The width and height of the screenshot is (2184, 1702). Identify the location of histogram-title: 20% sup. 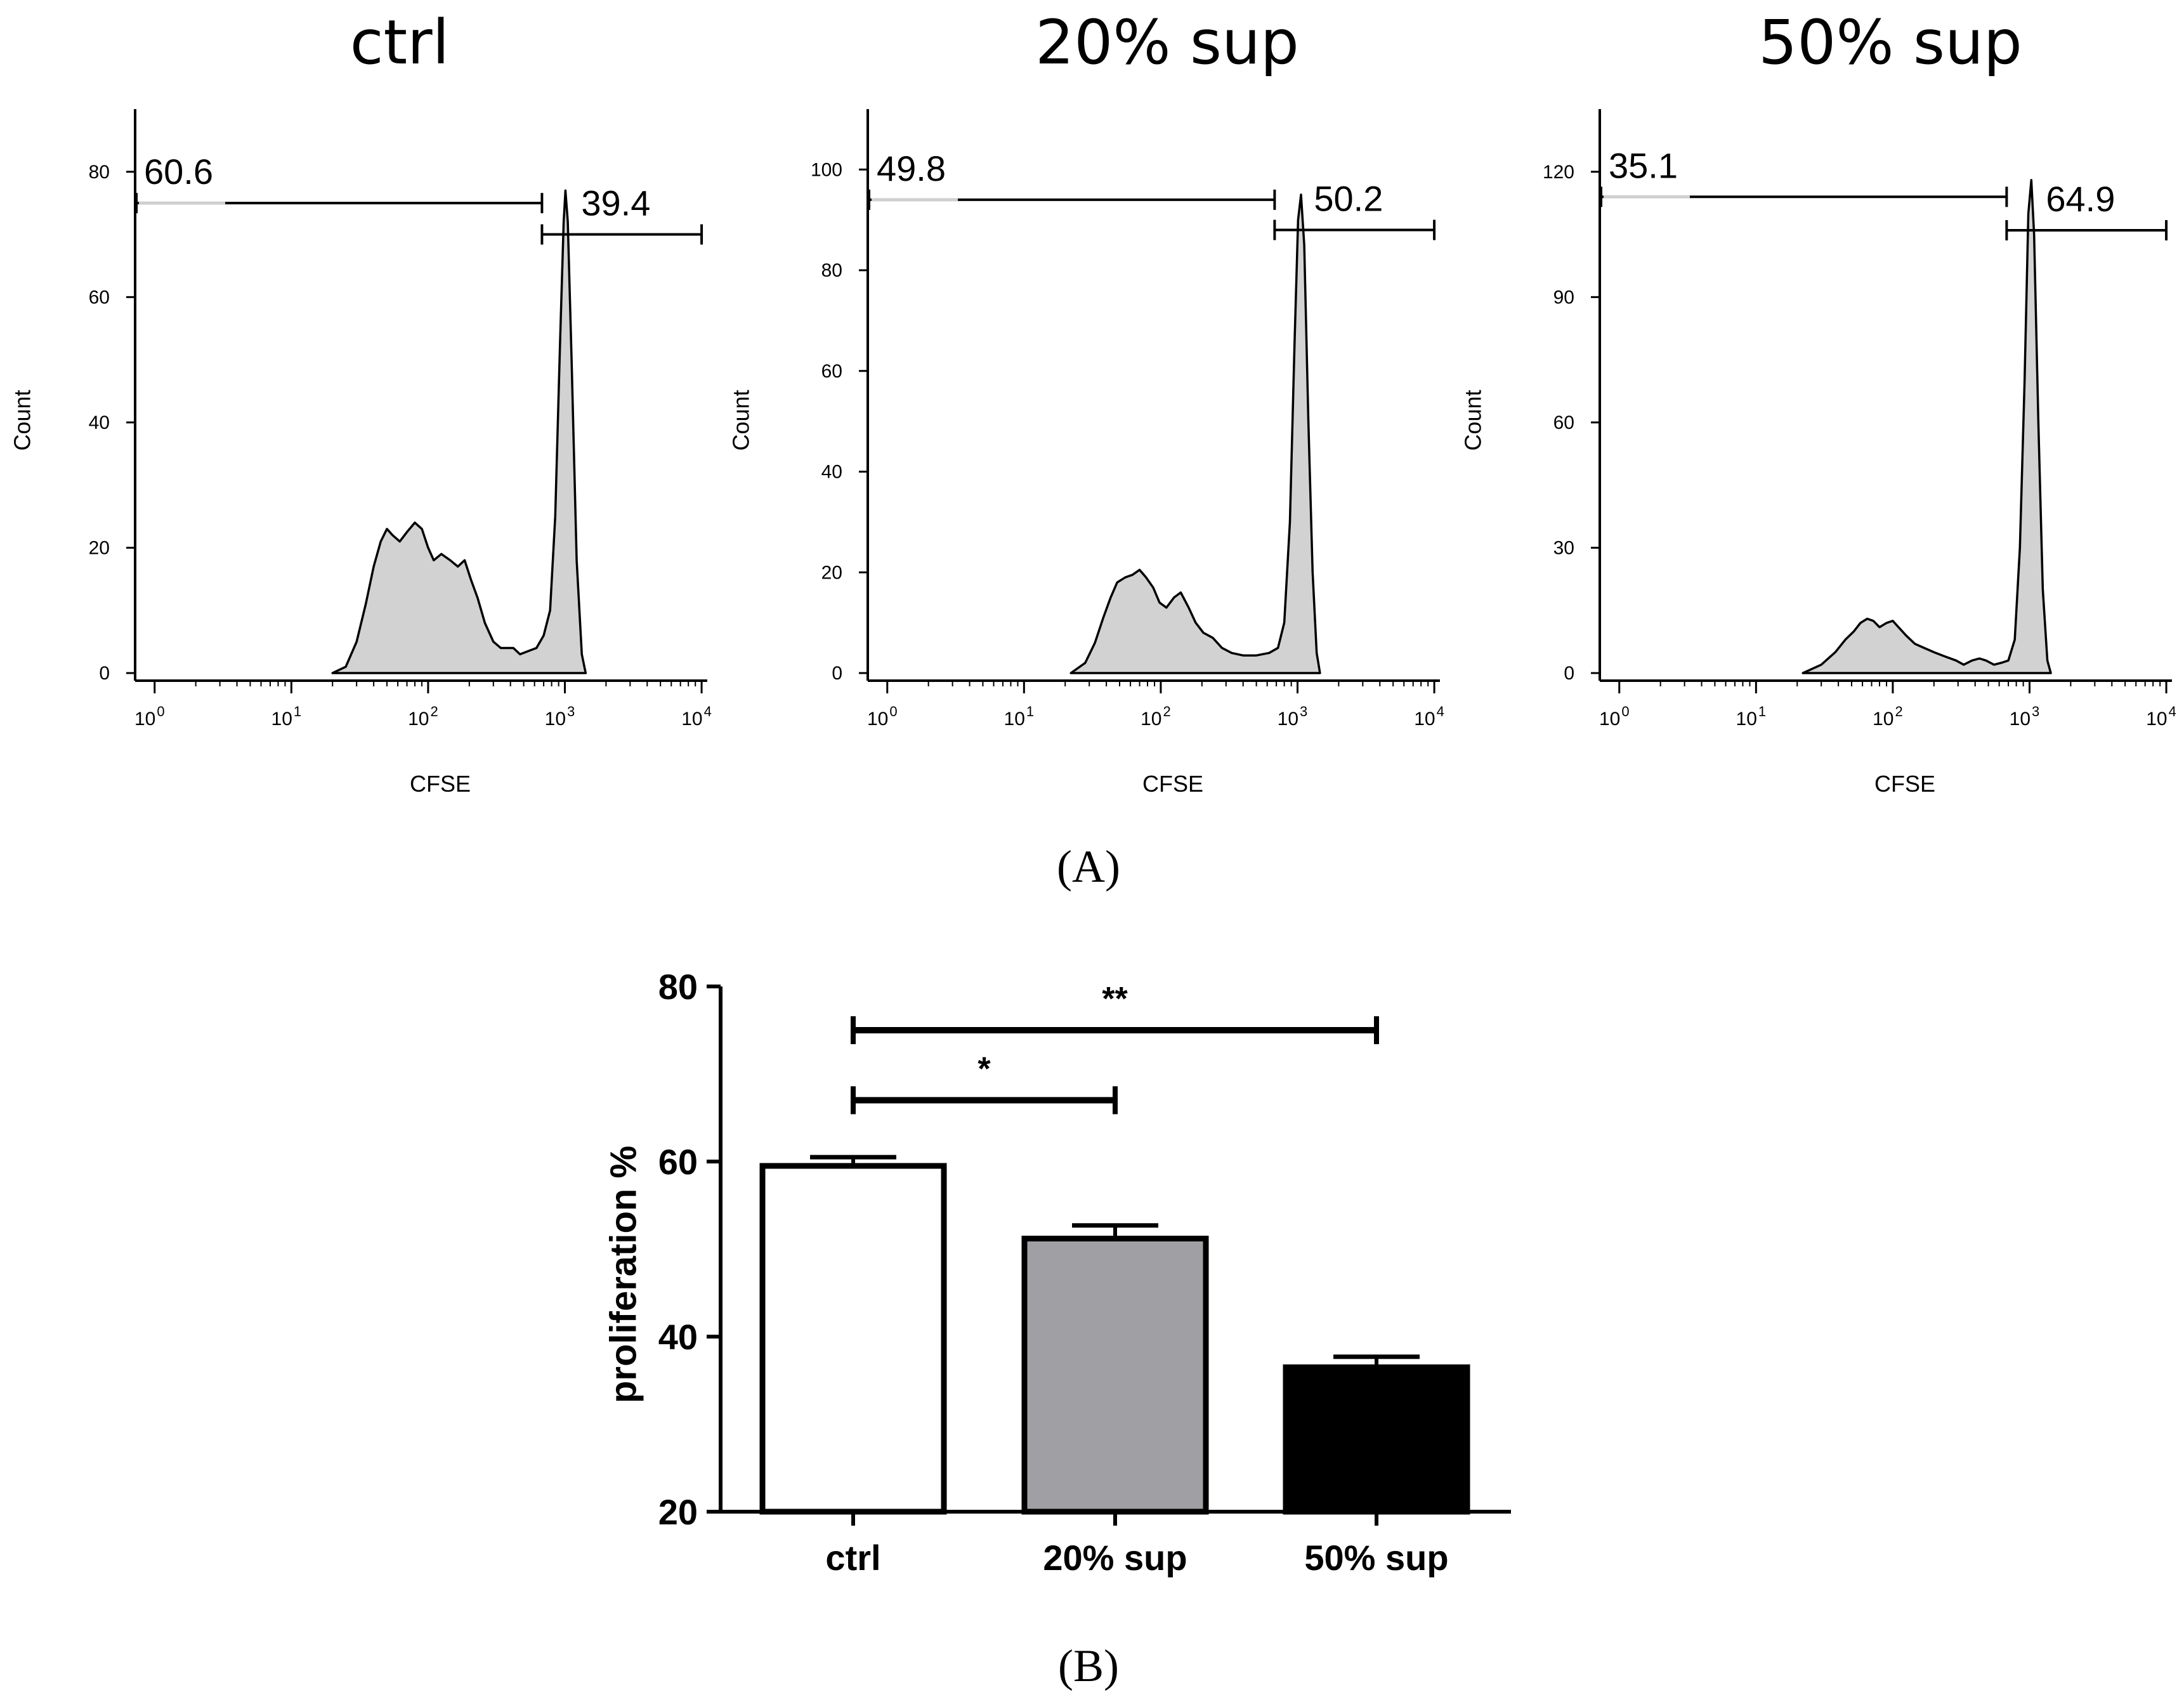
(1167, 42).